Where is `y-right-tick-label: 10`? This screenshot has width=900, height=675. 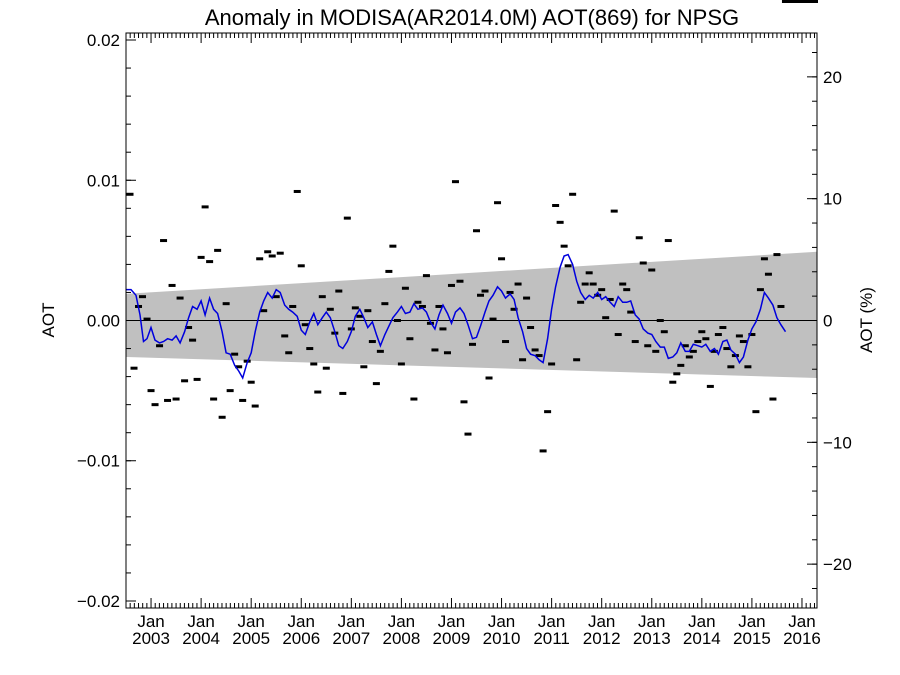 y-right-tick-label: 10 is located at coordinates (832, 199).